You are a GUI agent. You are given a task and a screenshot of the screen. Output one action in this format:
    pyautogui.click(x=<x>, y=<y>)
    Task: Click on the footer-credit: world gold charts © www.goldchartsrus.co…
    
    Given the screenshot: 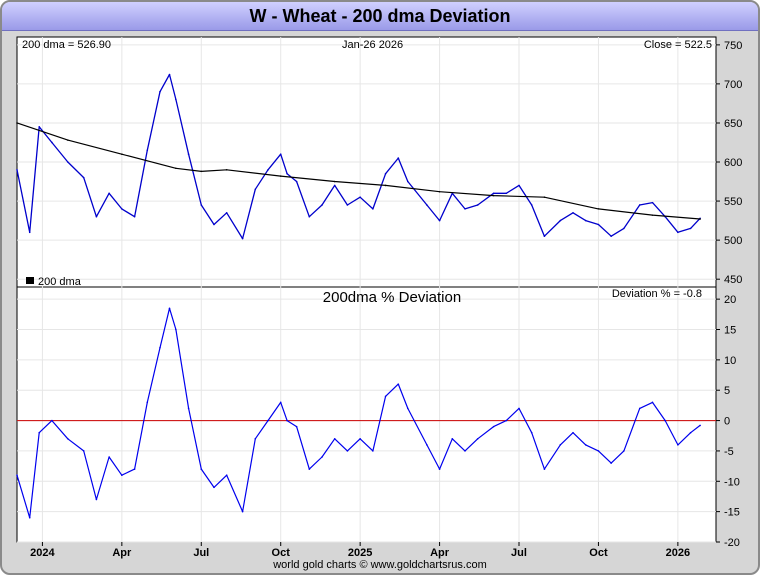 What is the action you would take?
    pyautogui.click(x=380, y=565)
    